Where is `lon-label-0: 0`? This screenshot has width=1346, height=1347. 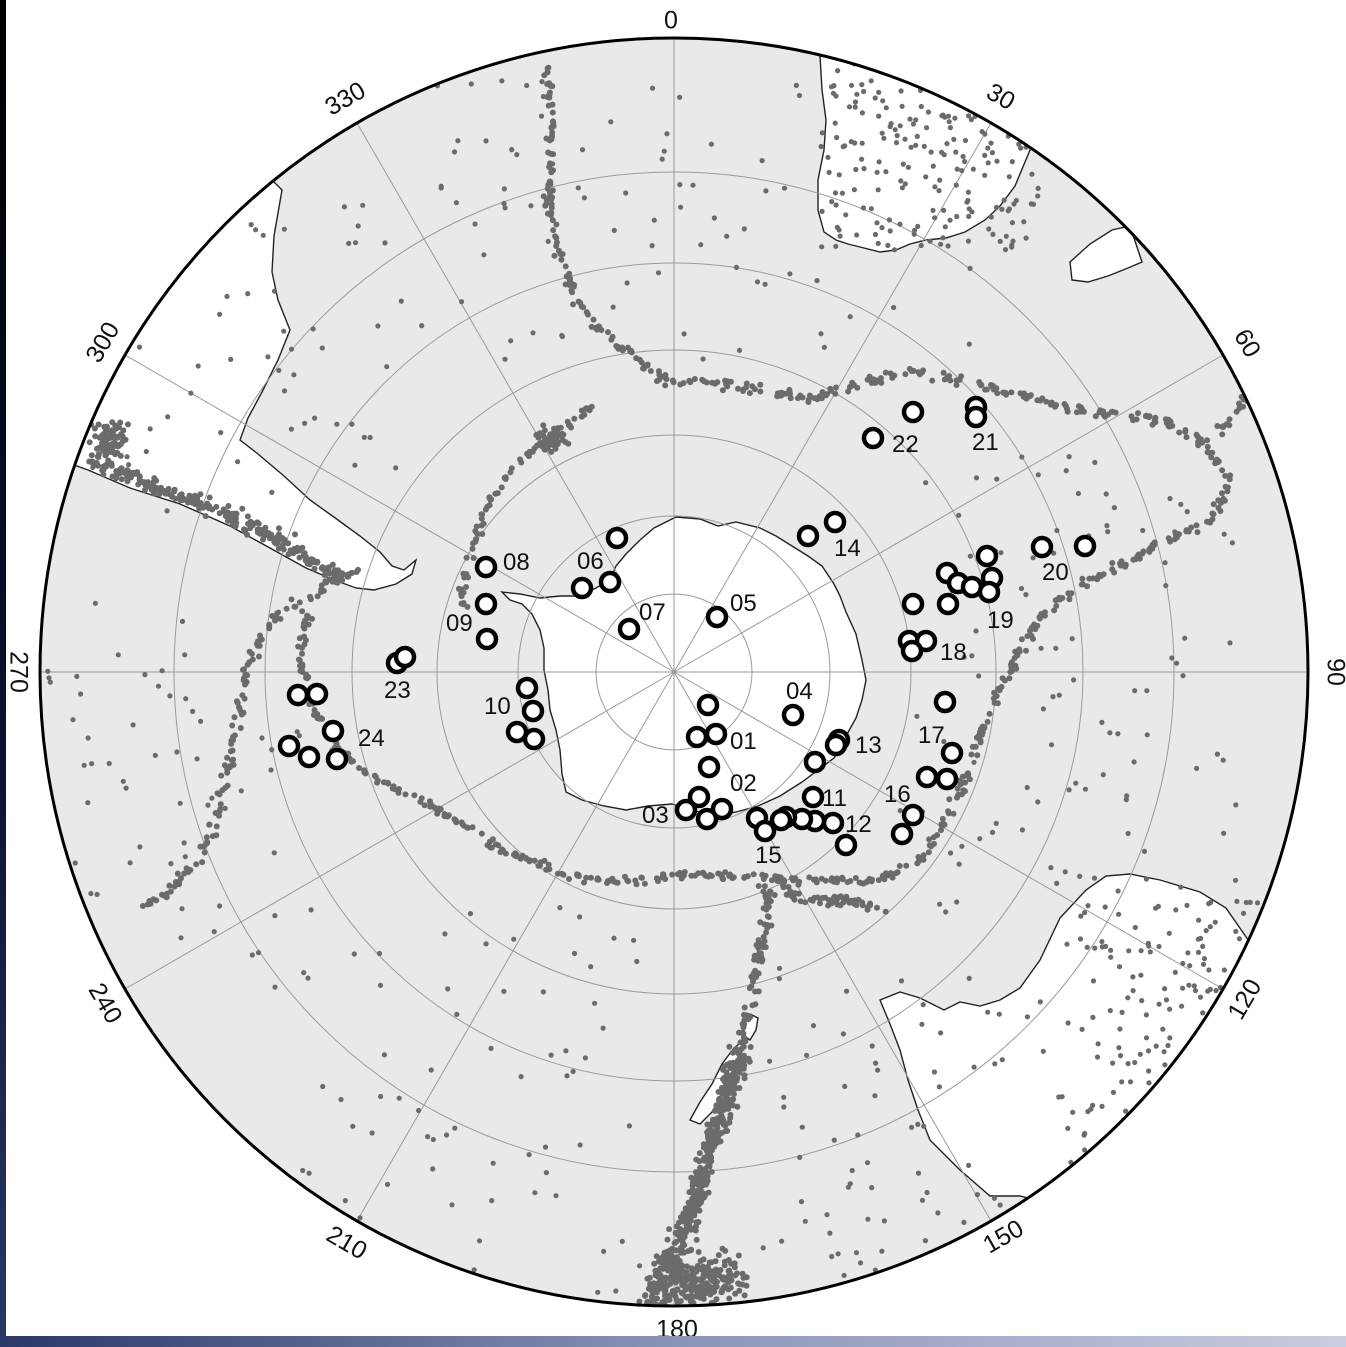 lon-label-0: 0 is located at coordinates (671, 21).